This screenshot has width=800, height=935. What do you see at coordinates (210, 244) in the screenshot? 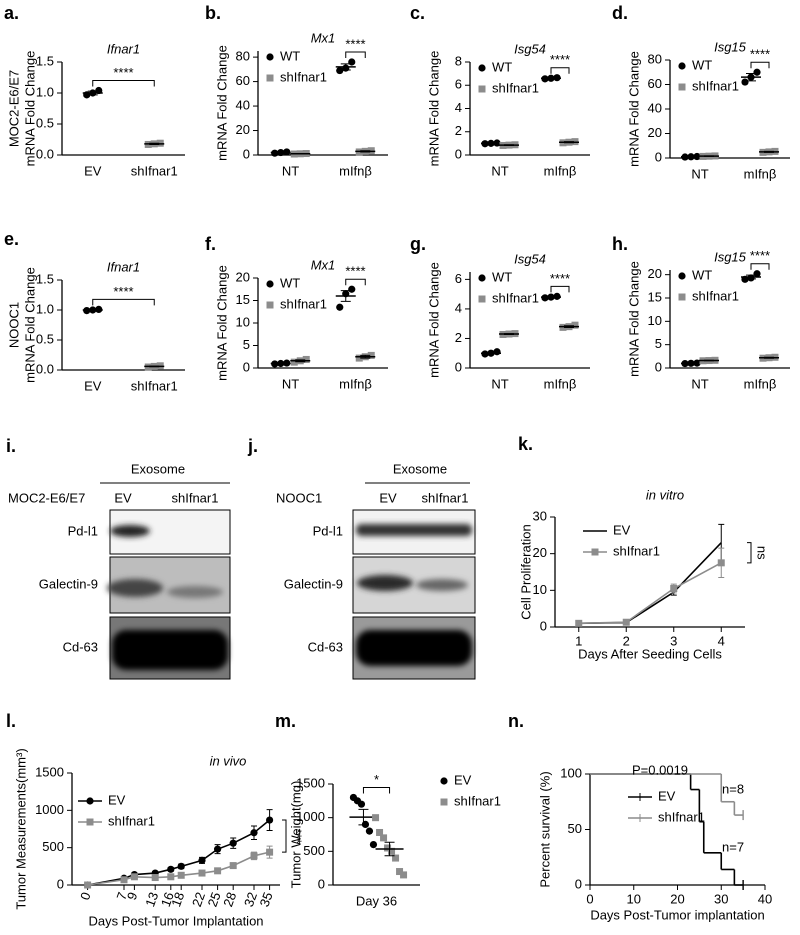
I see `panel-label: f.` at bounding box center [210, 244].